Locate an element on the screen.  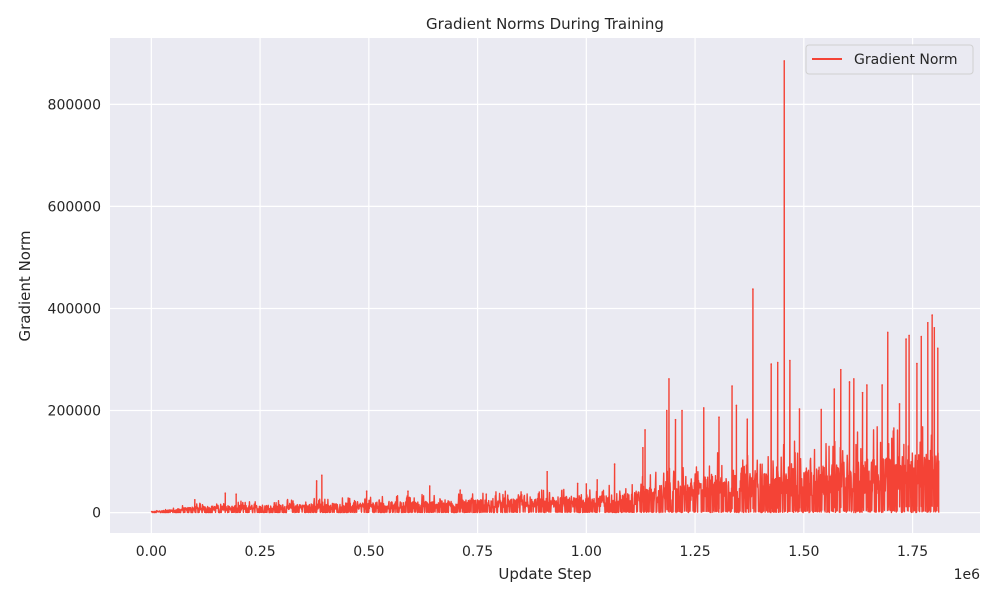
legend-label: Gradient Norm is located at coordinates (906, 60).